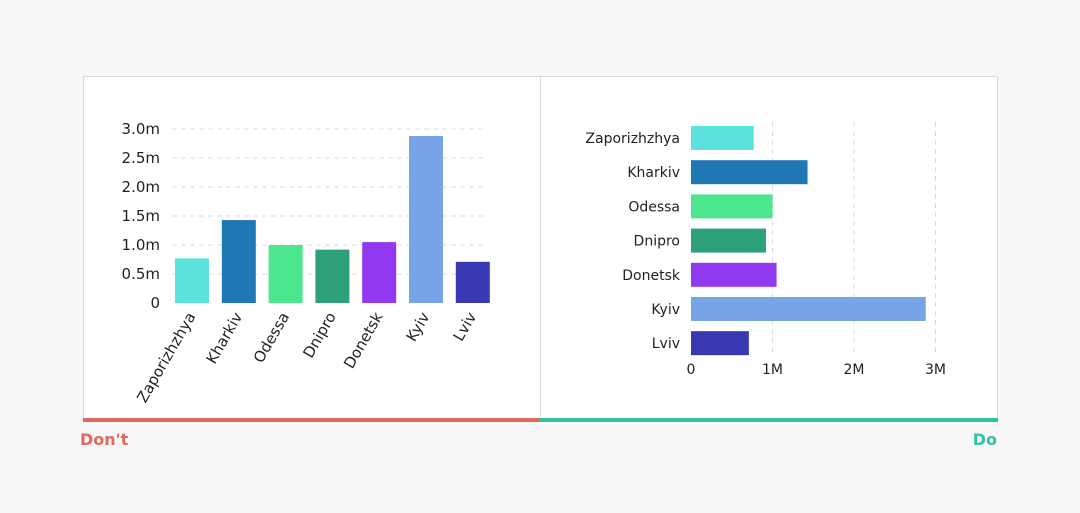 This screenshot has width=1080, height=513. What do you see at coordinates (141, 129) in the screenshot?
I see `y-tick-label: 3.0m` at bounding box center [141, 129].